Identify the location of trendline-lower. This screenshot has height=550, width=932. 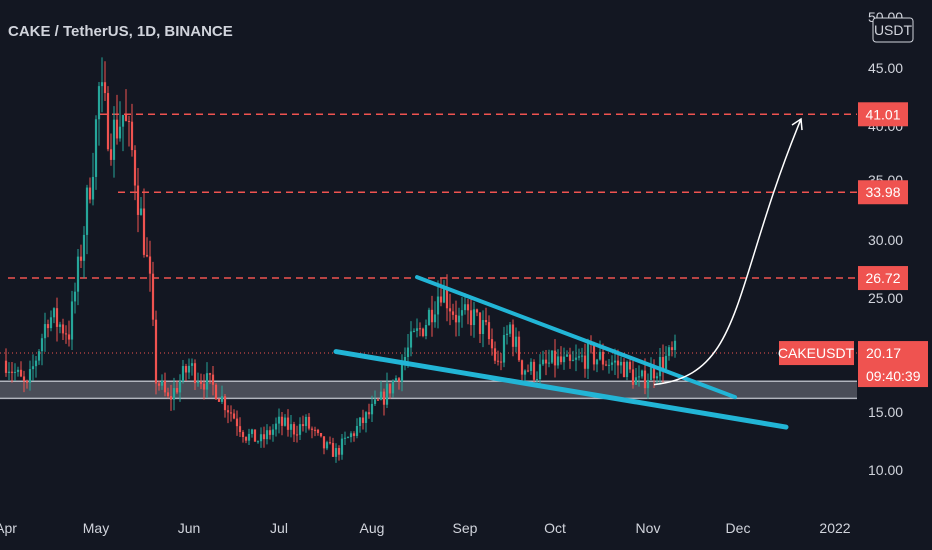
(561, 389).